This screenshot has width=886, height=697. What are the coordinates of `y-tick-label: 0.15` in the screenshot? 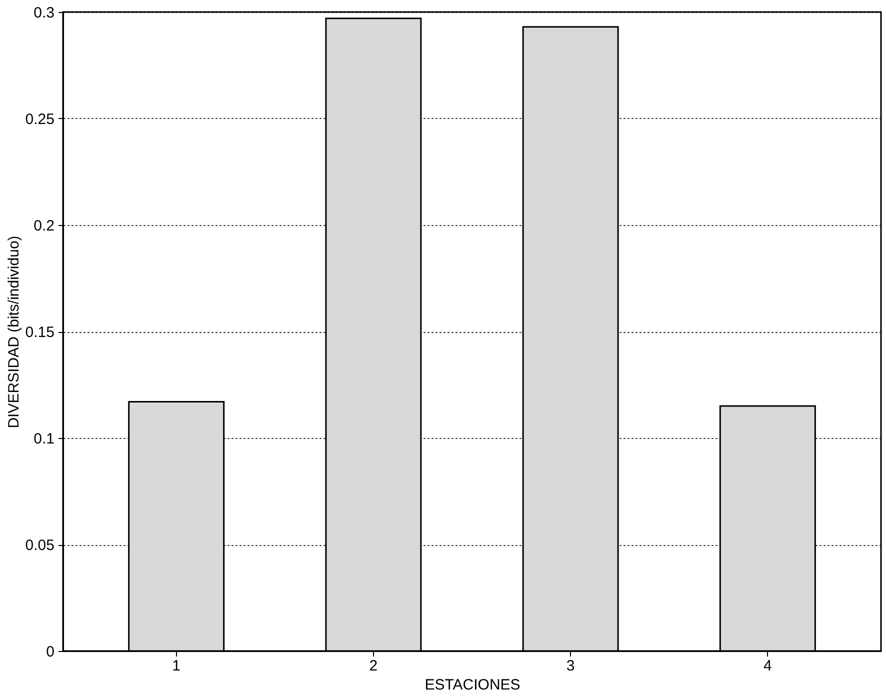 It's located at (39, 332).